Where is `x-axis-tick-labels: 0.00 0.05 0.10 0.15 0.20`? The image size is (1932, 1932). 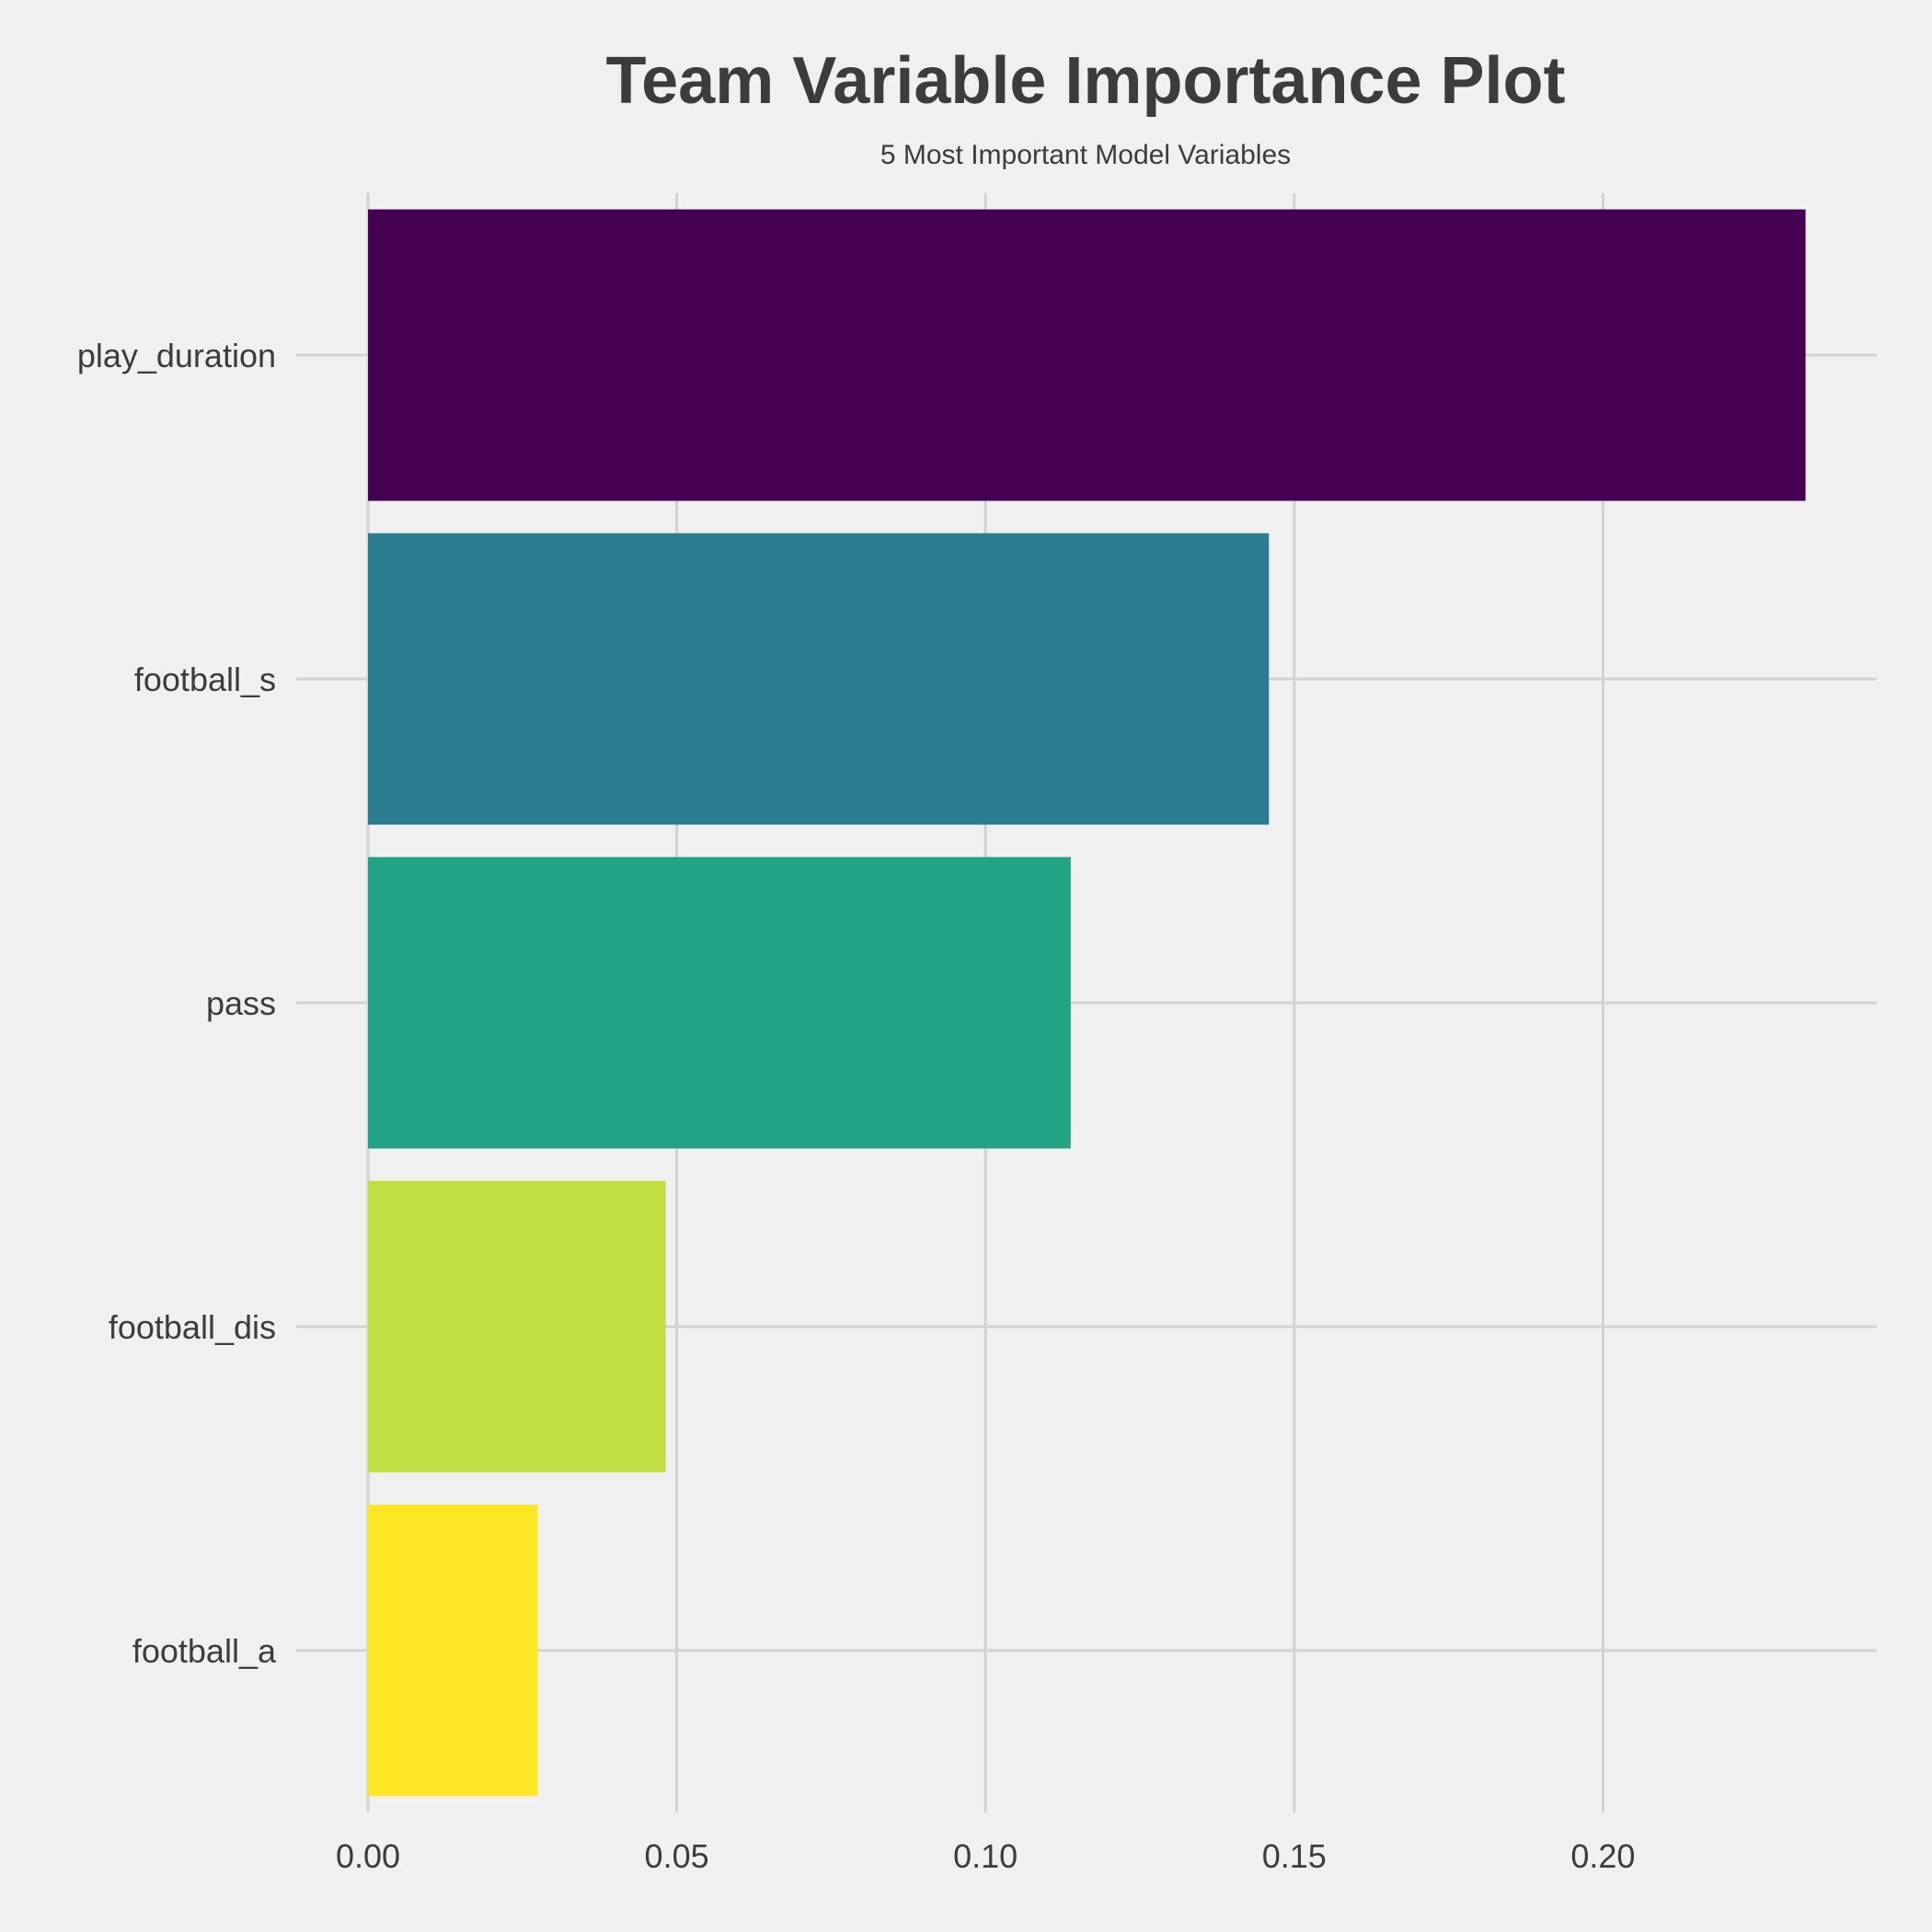
x-axis-tick-labels: 0.00 0.05 0.10 0.15 0.20 is located at coordinates (985, 1856).